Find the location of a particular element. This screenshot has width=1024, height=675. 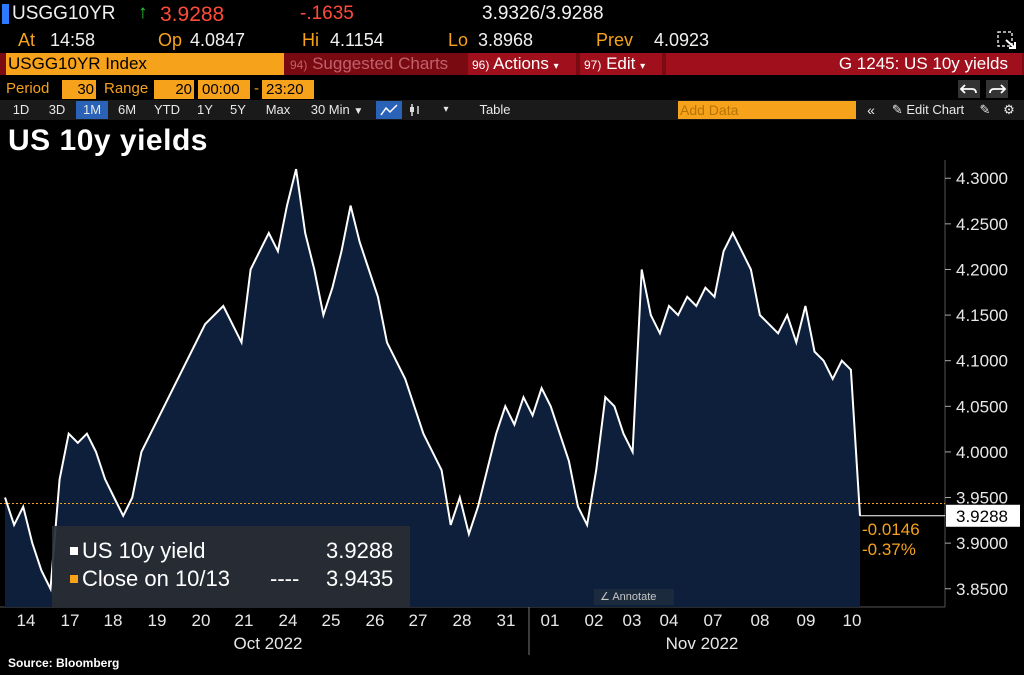

x-tick-label: 01 is located at coordinates (550, 620).